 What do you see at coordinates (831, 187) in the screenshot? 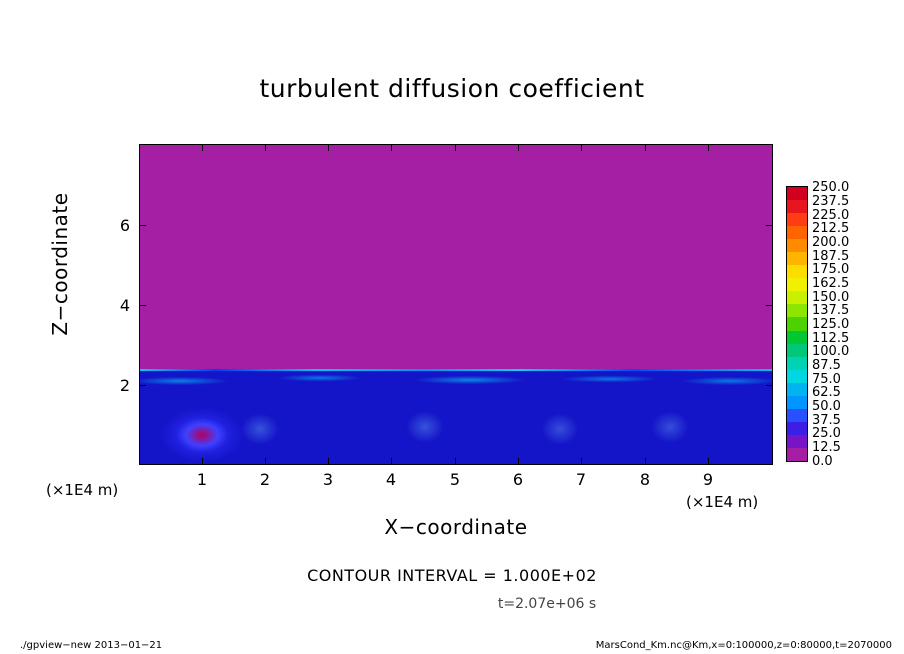
I see `colorbar-label: 250.0` at bounding box center [831, 187].